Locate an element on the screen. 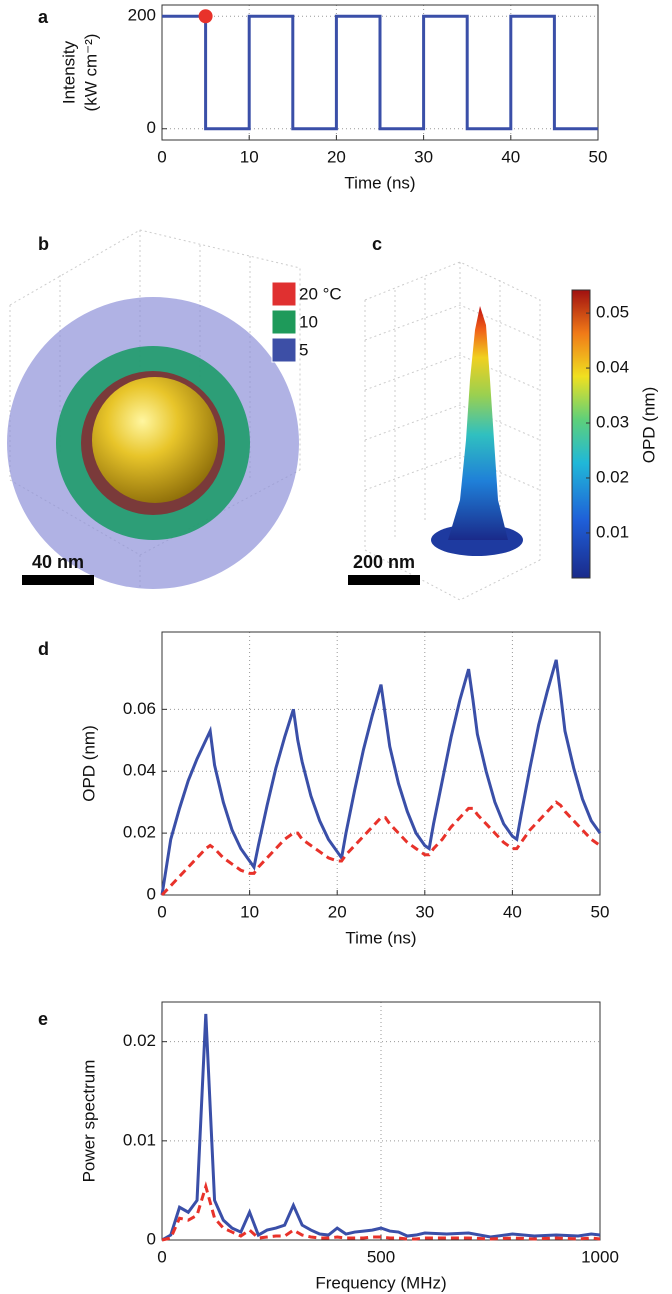  y-axis-label: (kW cm⁻²) is located at coordinates (90, 73).